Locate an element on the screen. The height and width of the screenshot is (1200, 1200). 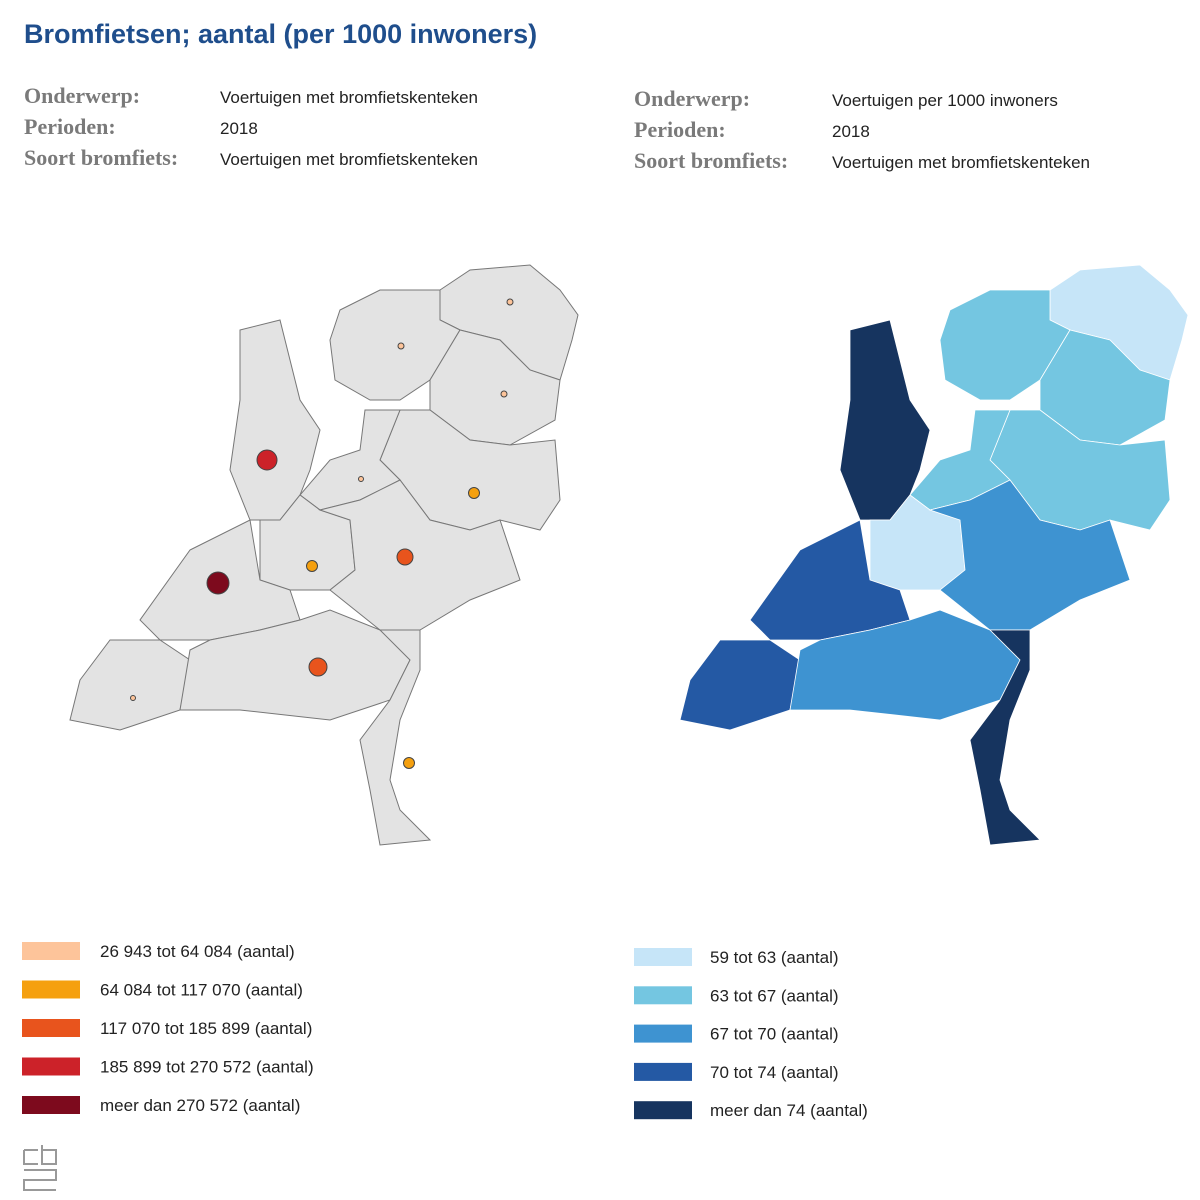
legend-label: 117 070 tot 185 899 (aantal) is located at coordinates (206, 1028).